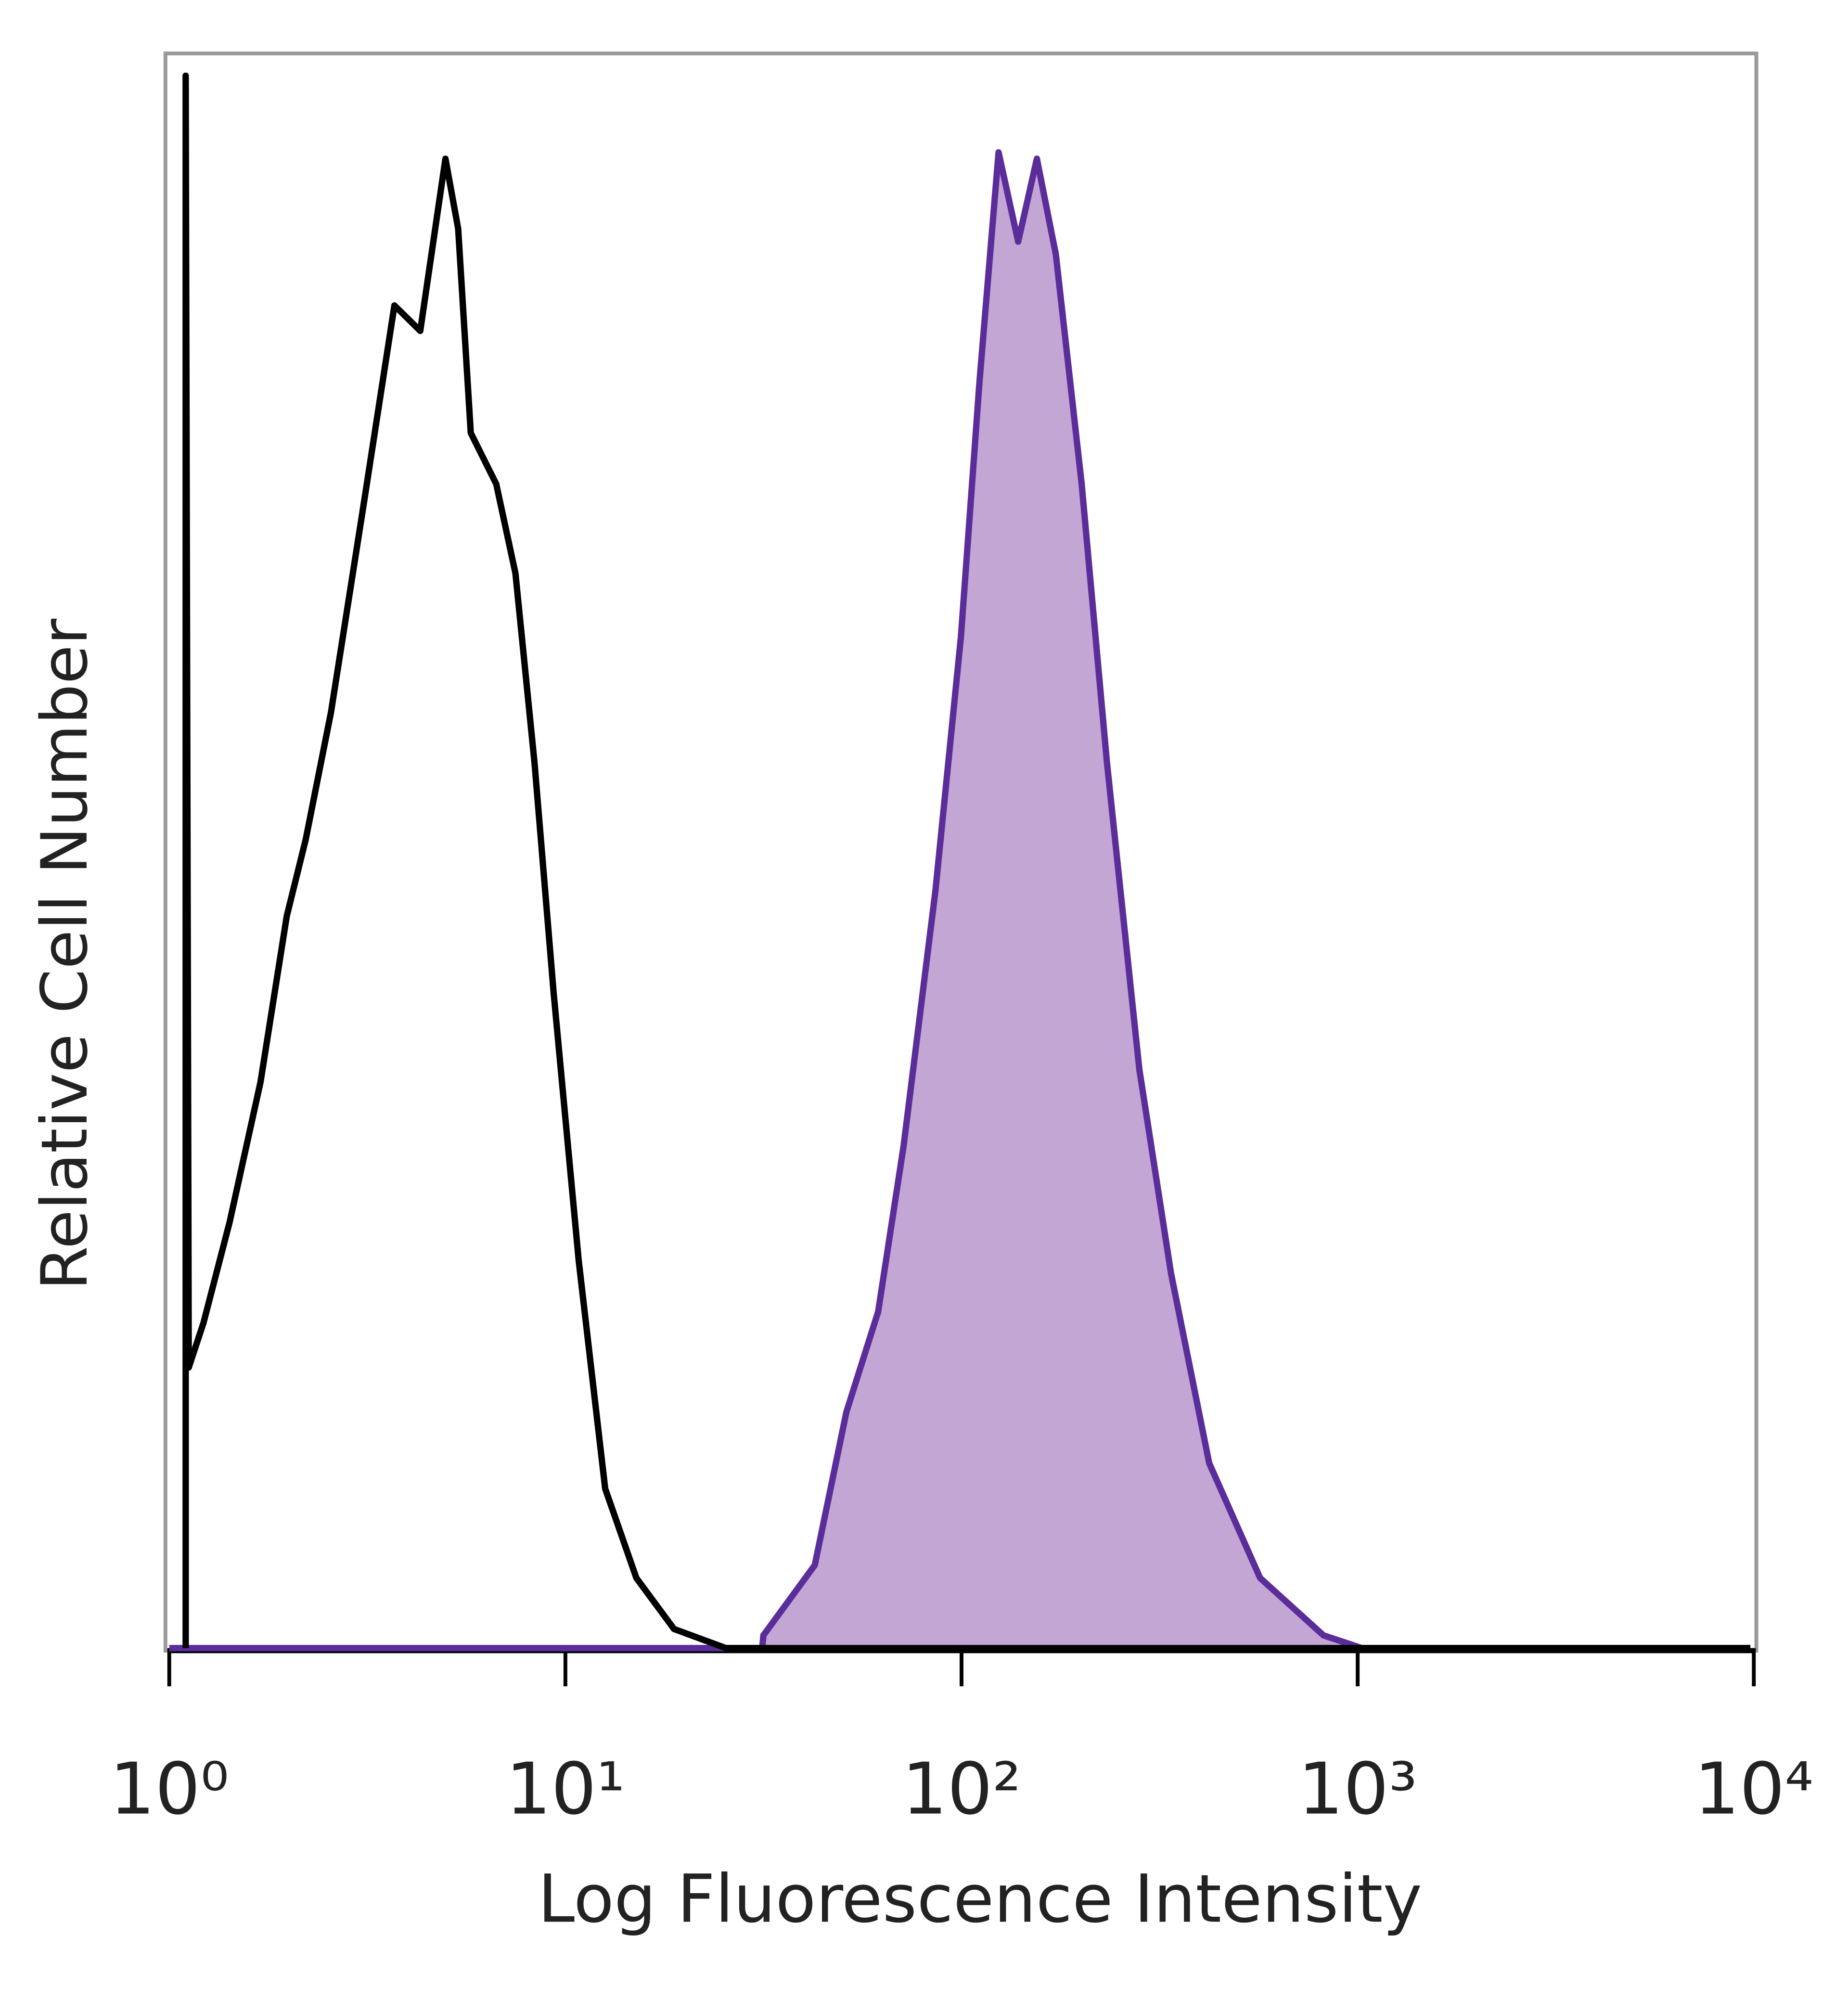 This screenshot has height=2000, width=1848. Describe the element at coordinates (961, 1789) in the screenshot. I see `x-tick-label: 10²` at that location.